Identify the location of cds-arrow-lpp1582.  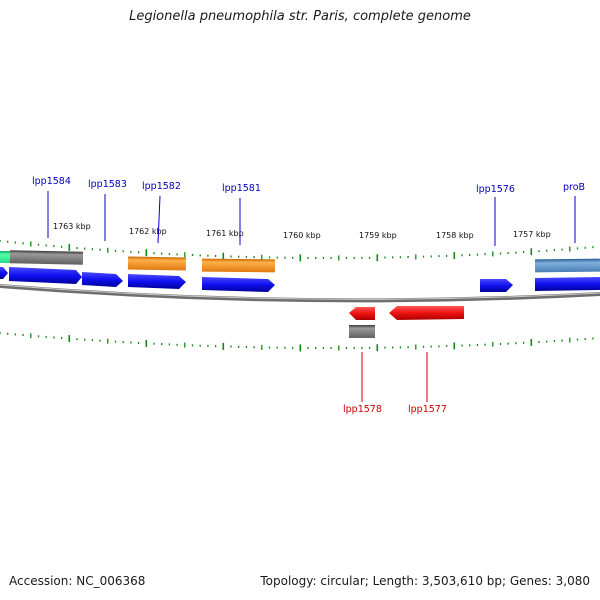
(157, 281).